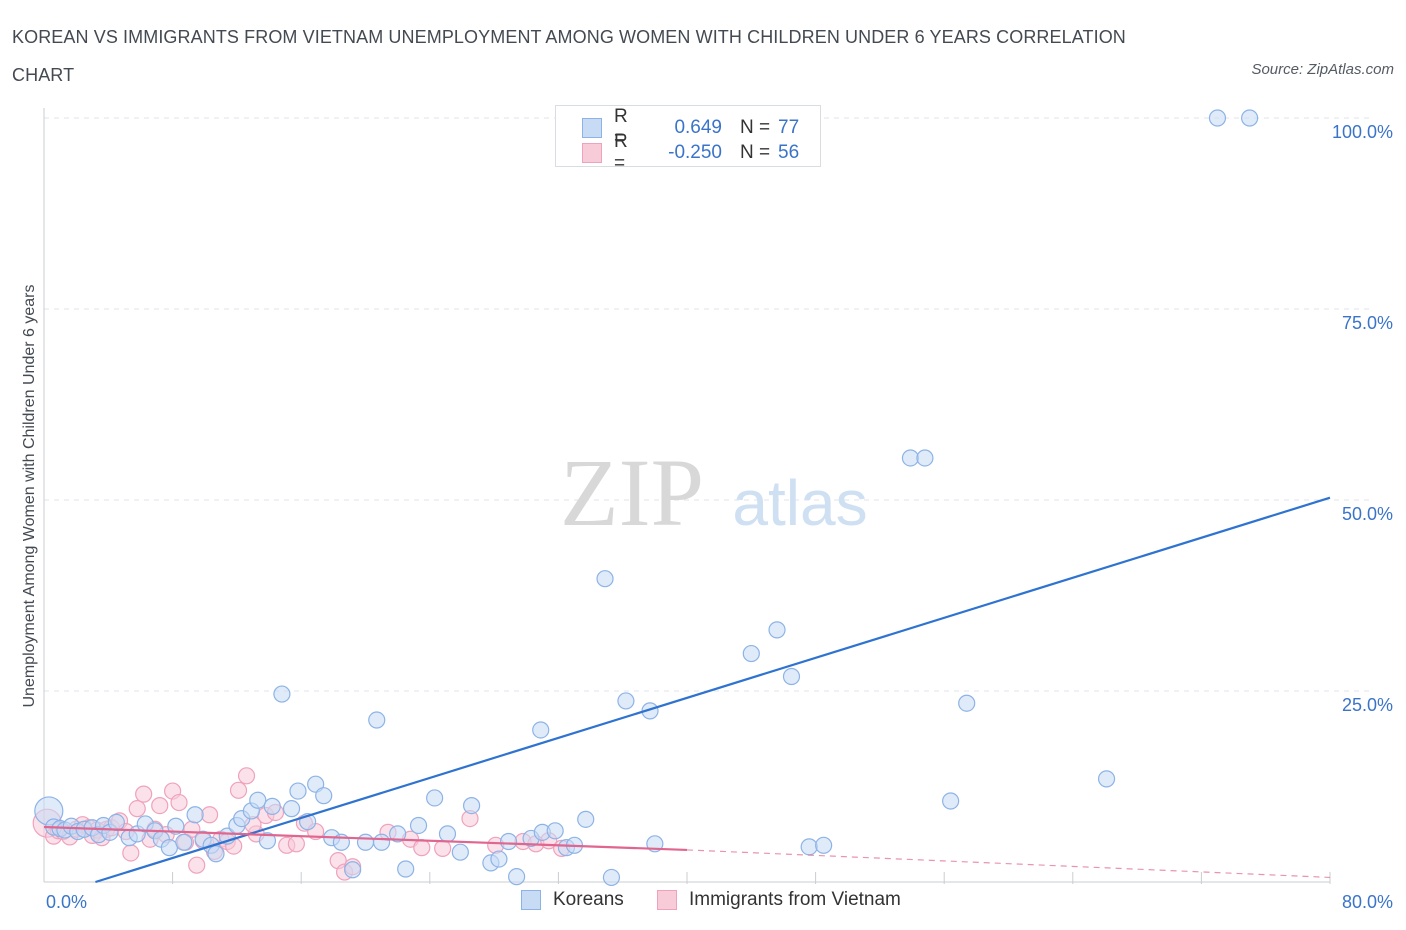  I want to click on legend-row-vietnam: R = -0.250 N = 56, so click(691, 152).